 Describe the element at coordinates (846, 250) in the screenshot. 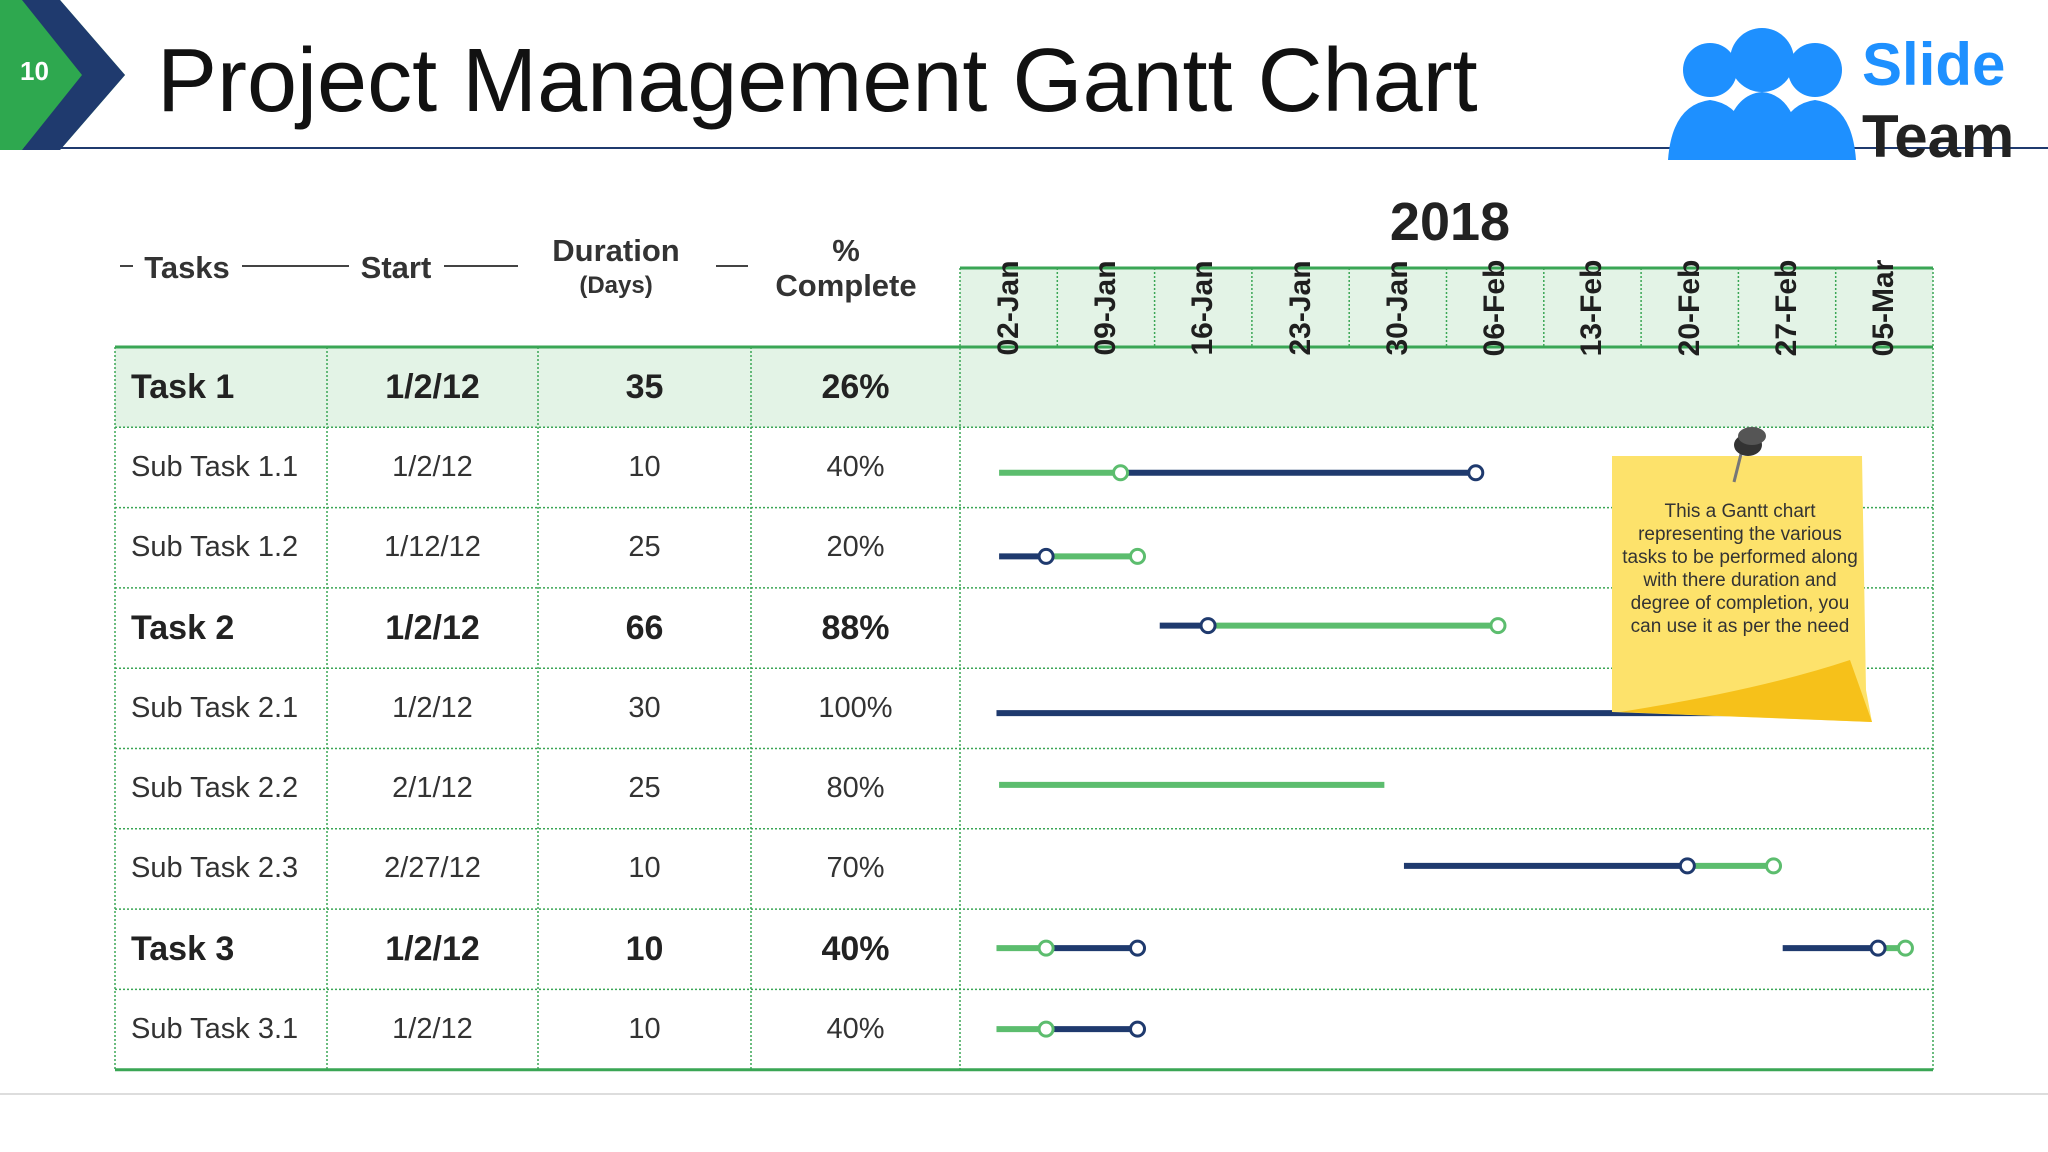

I see `column-header: %` at that location.